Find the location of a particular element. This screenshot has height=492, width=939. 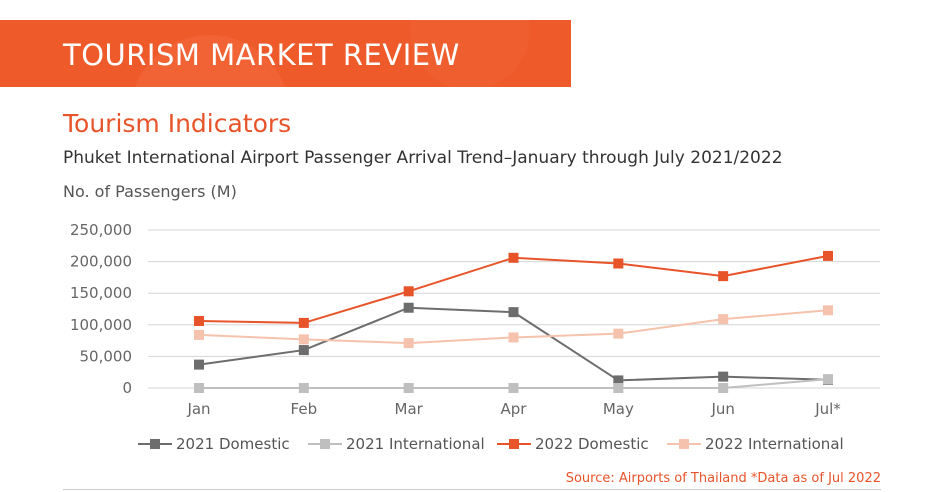

x-tick-label: Jun is located at coordinates (722, 409).